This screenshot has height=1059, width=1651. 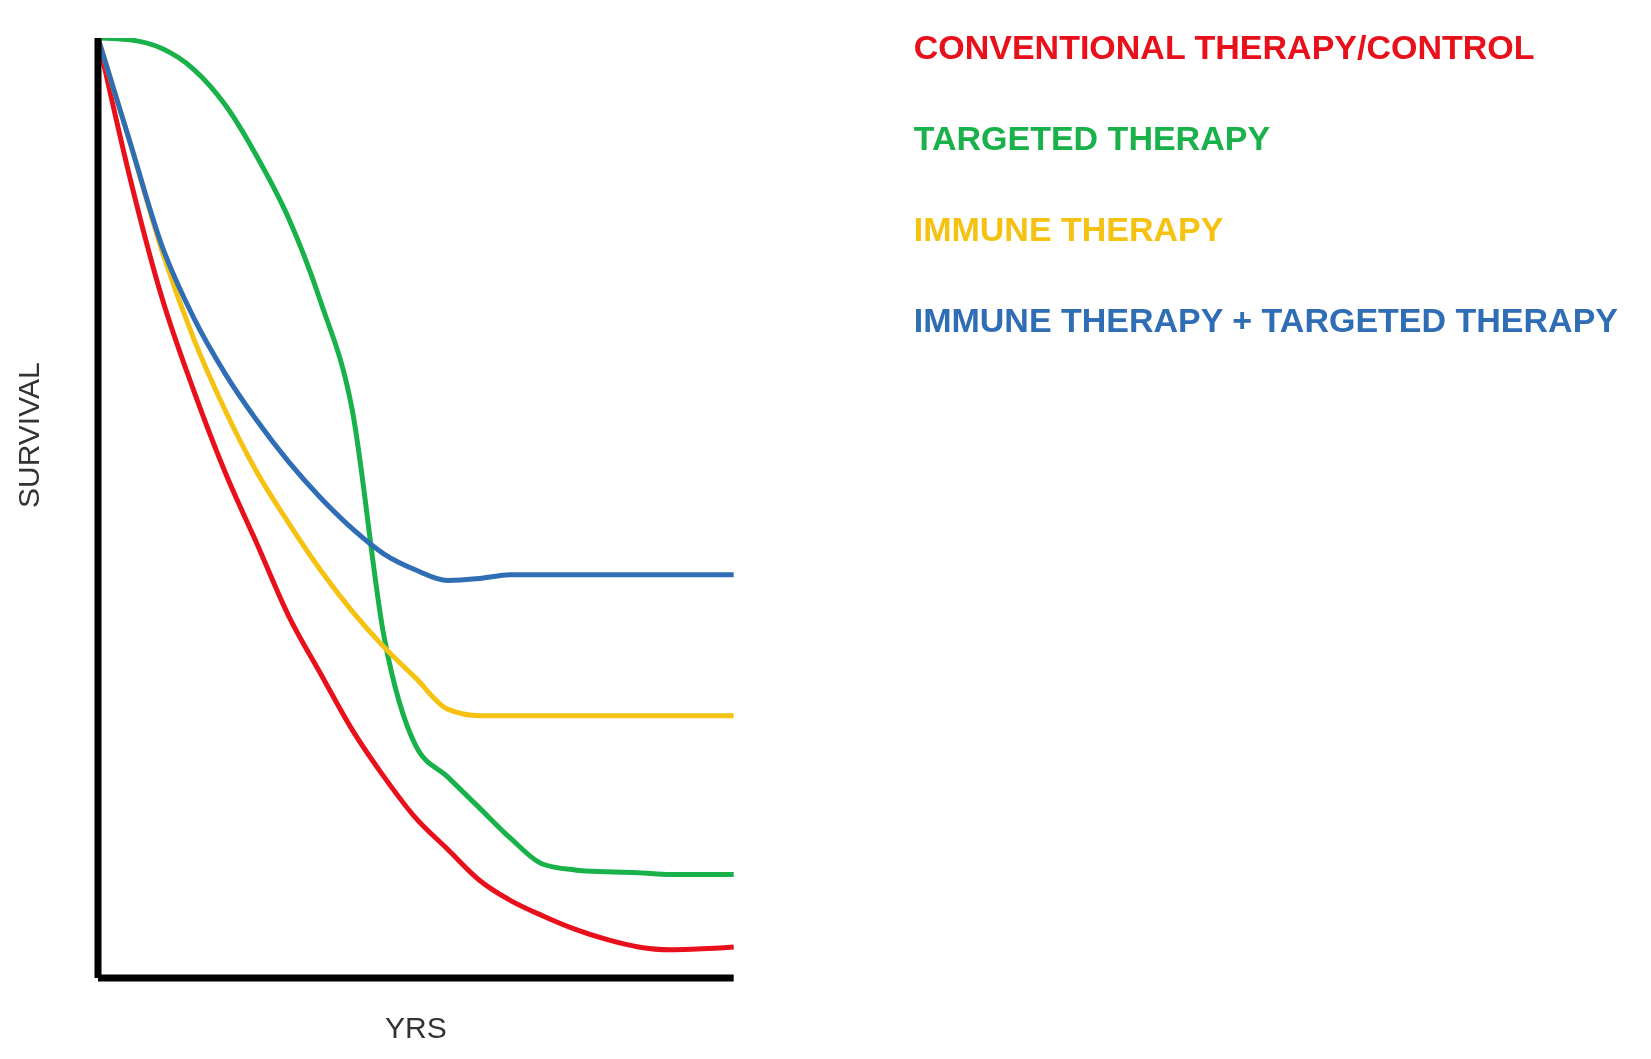 I want to click on y-axis-title: SURVIVAL, so click(x=28, y=435).